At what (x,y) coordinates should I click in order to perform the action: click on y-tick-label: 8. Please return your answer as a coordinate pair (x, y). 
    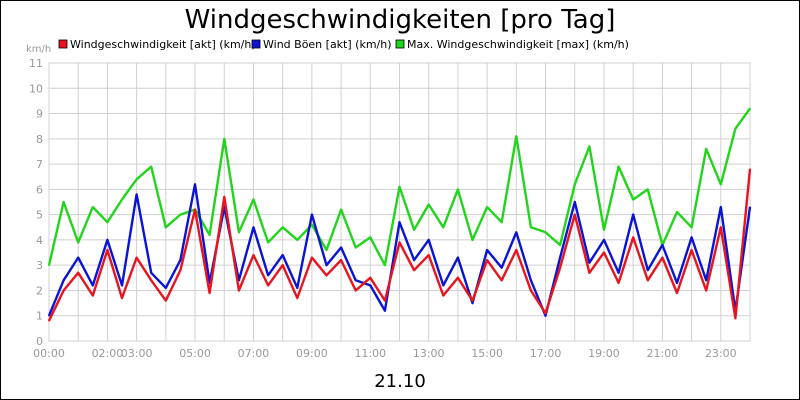
    Looking at the image, I should click on (39, 139).